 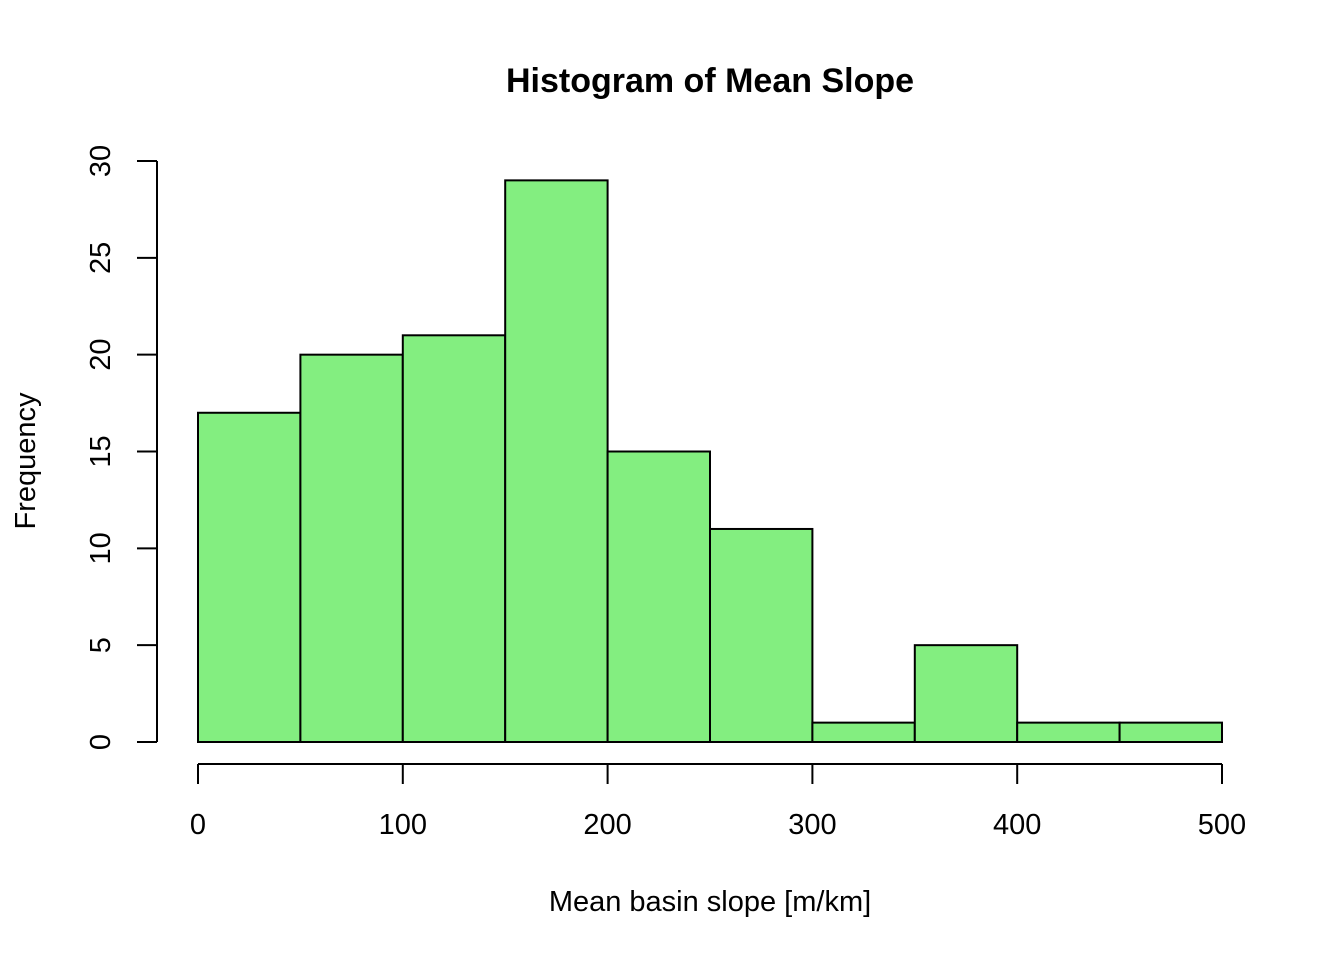 What do you see at coordinates (1222, 825) in the screenshot?
I see `x-tick-label: 500` at bounding box center [1222, 825].